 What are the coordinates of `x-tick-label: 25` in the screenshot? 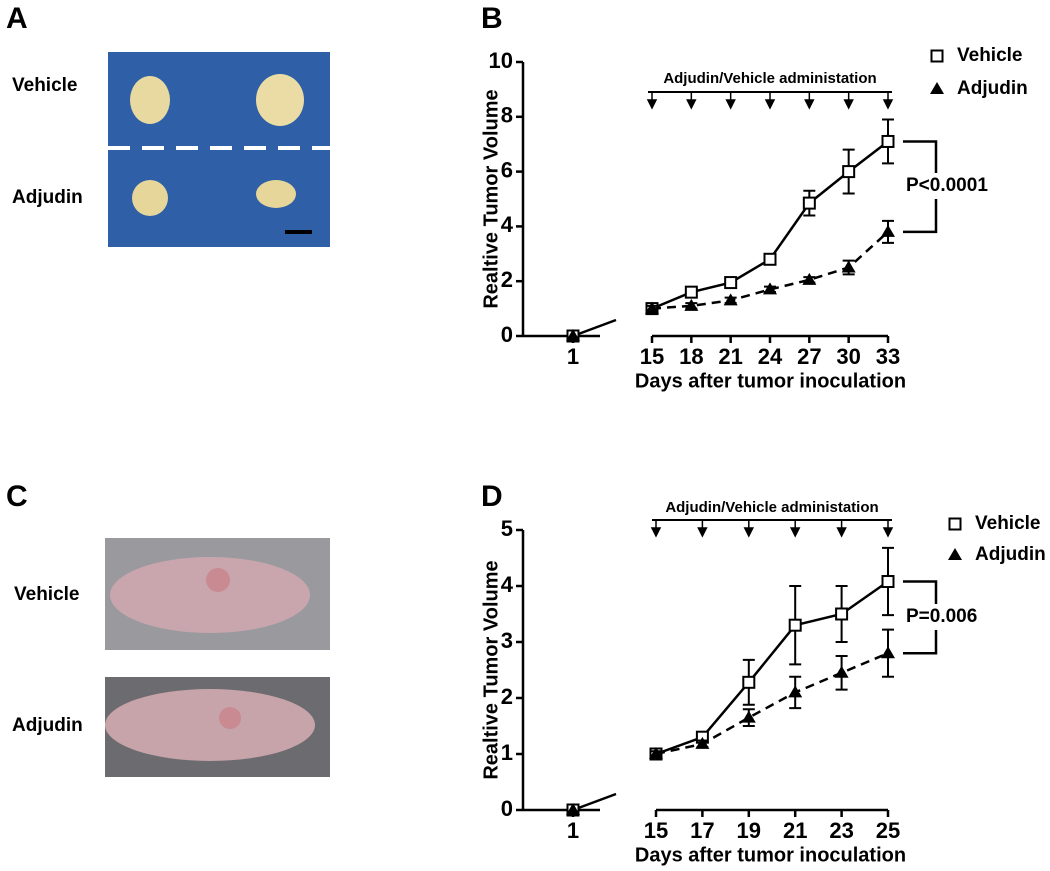 It's located at (888, 830).